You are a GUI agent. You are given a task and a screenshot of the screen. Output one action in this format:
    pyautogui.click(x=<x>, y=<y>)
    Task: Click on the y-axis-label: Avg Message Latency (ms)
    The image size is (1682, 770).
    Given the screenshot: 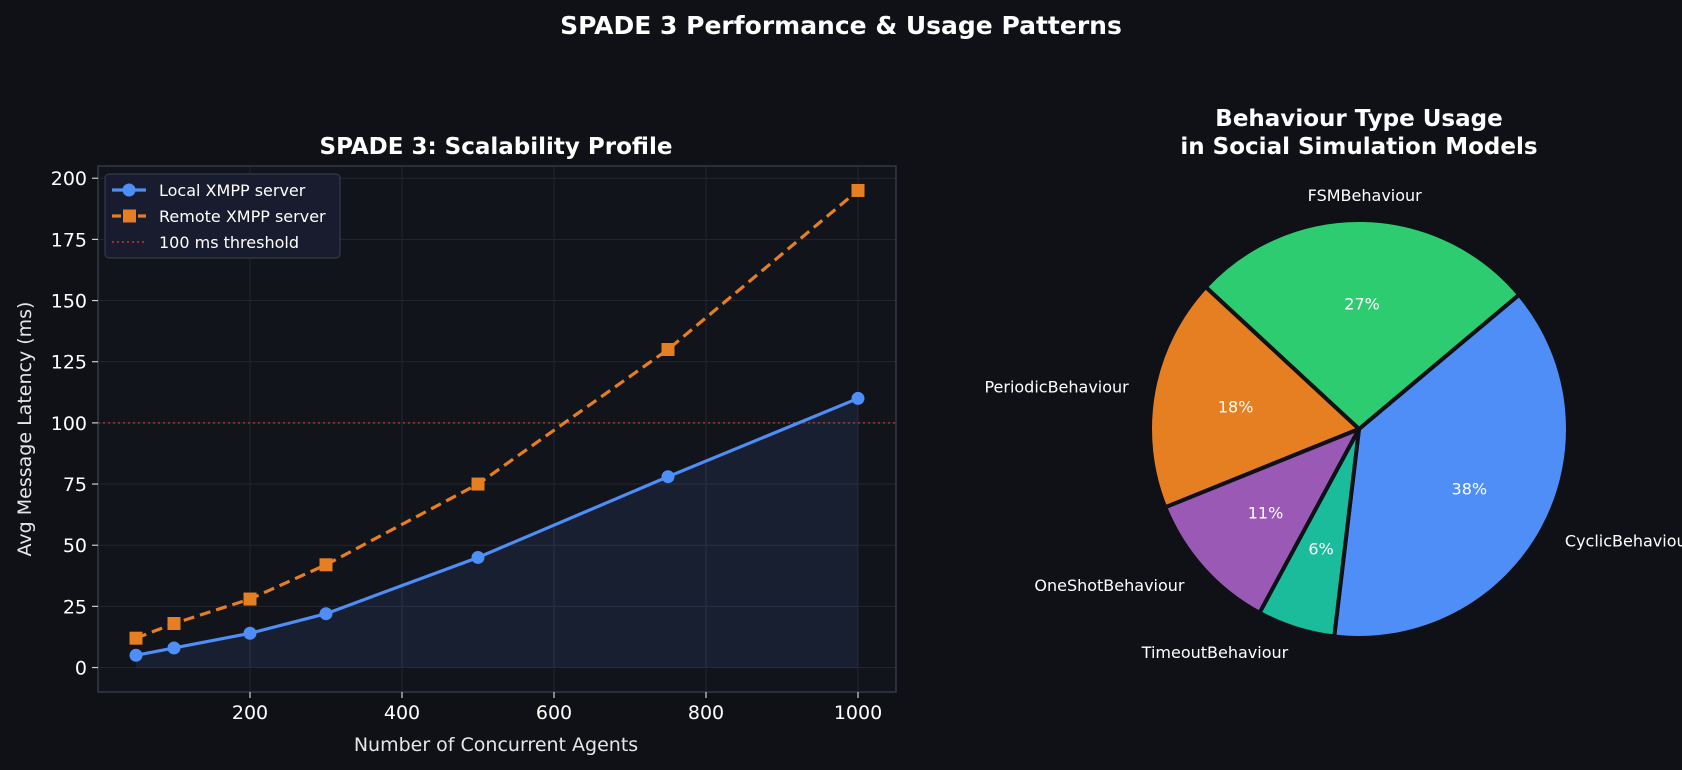 What is the action you would take?
    pyautogui.click(x=25, y=429)
    